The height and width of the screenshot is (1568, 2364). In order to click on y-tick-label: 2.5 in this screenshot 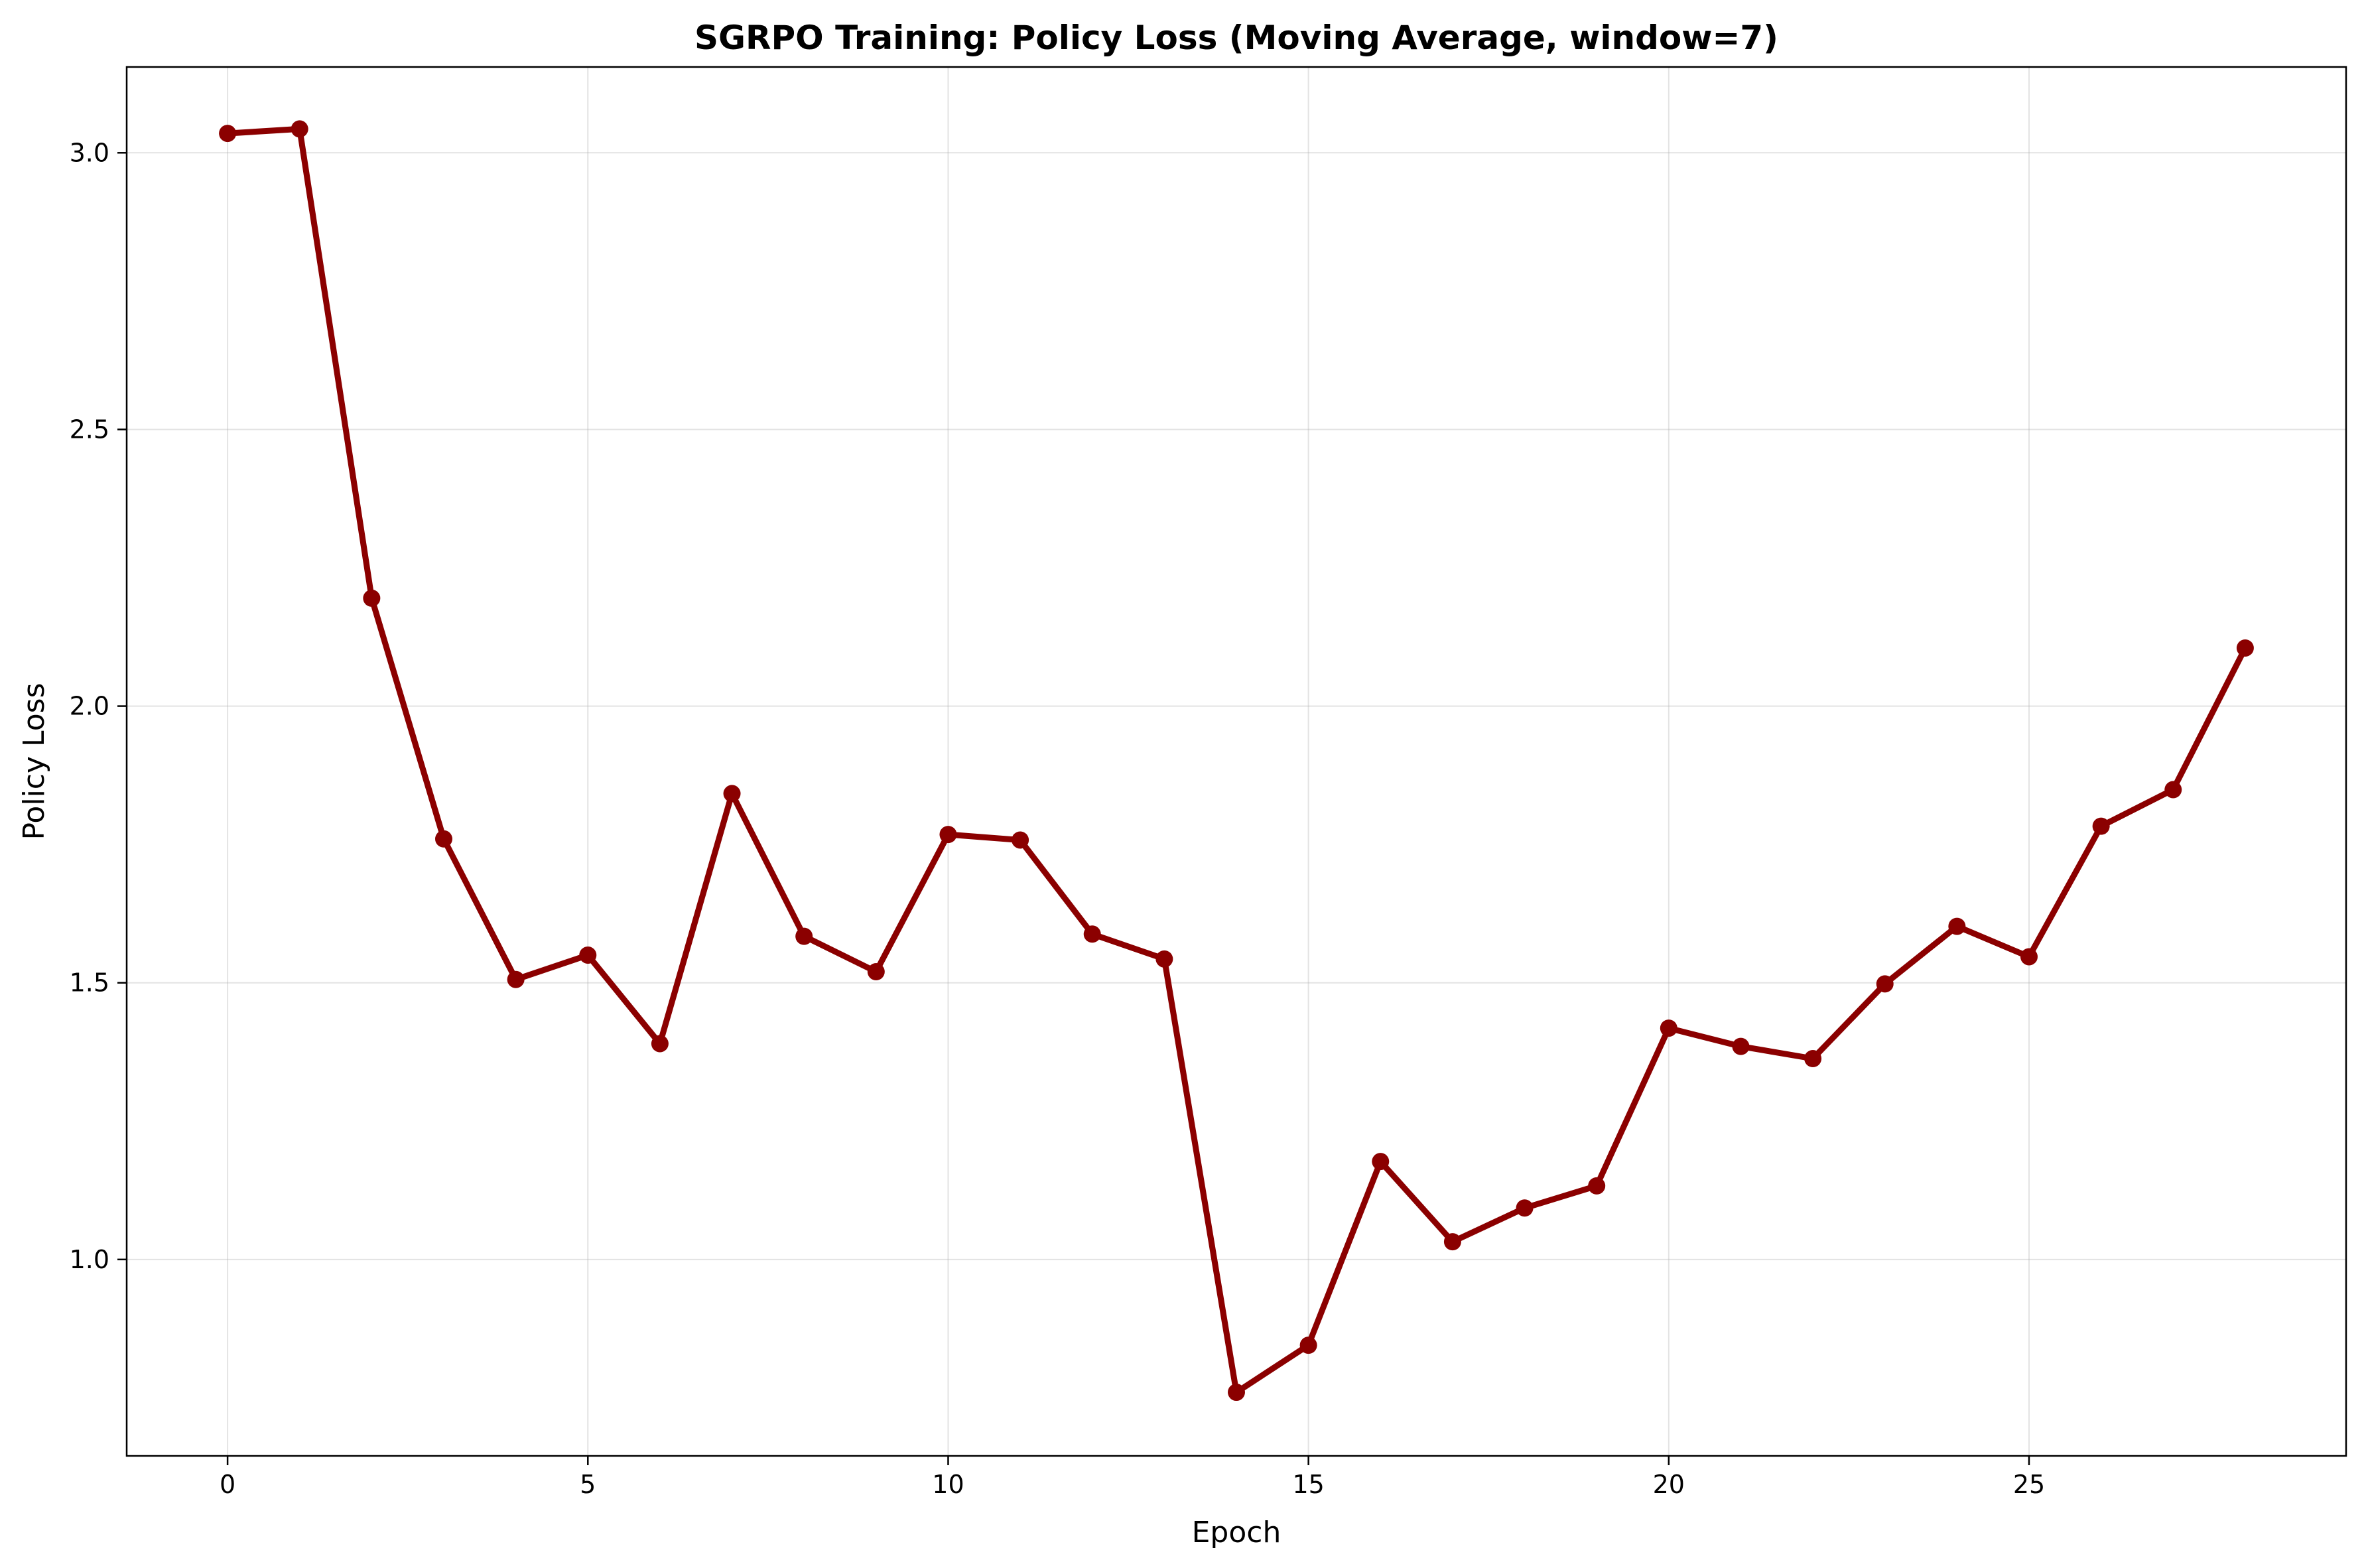, I will do `click(89, 430)`.